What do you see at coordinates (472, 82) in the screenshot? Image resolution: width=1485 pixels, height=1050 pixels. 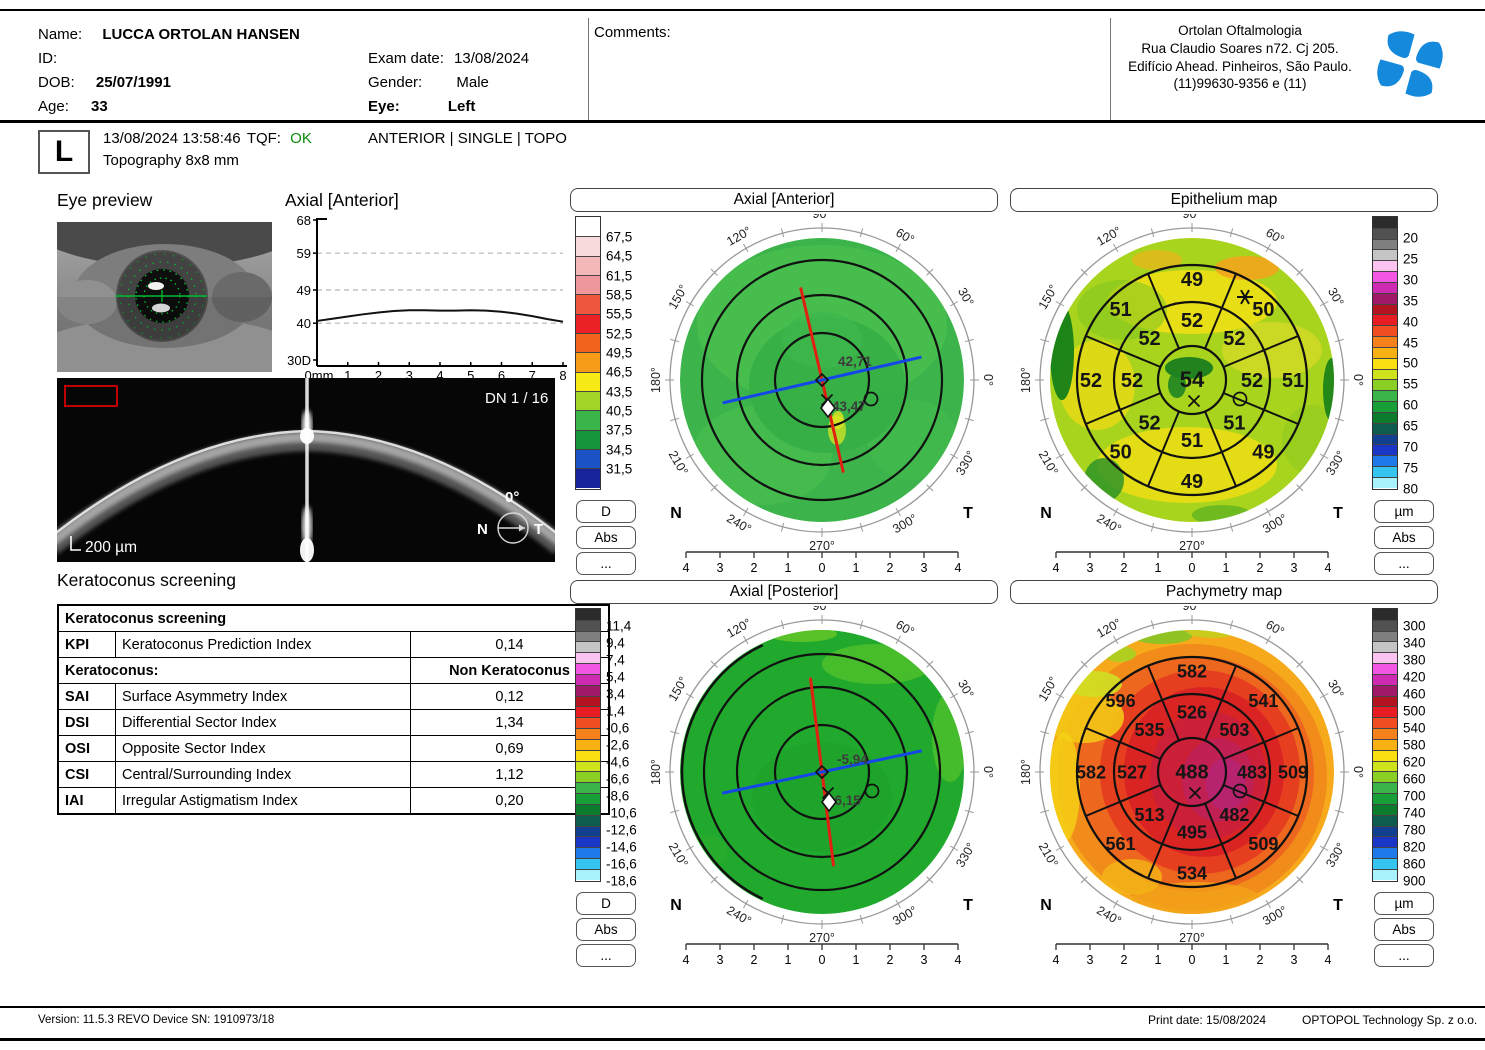 I see `gender-value: Male` at bounding box center [472, 82].